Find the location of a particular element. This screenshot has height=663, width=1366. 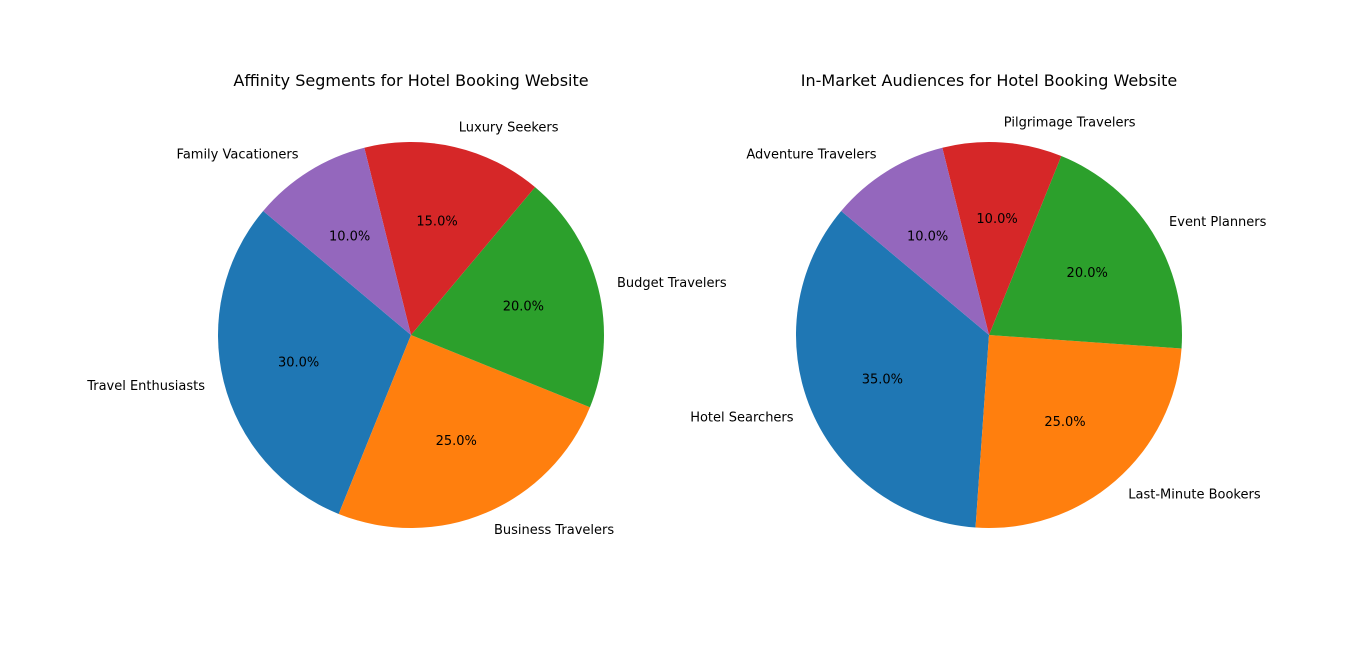

slice-label: Family Vacationers is located at coordinates (238, 154).